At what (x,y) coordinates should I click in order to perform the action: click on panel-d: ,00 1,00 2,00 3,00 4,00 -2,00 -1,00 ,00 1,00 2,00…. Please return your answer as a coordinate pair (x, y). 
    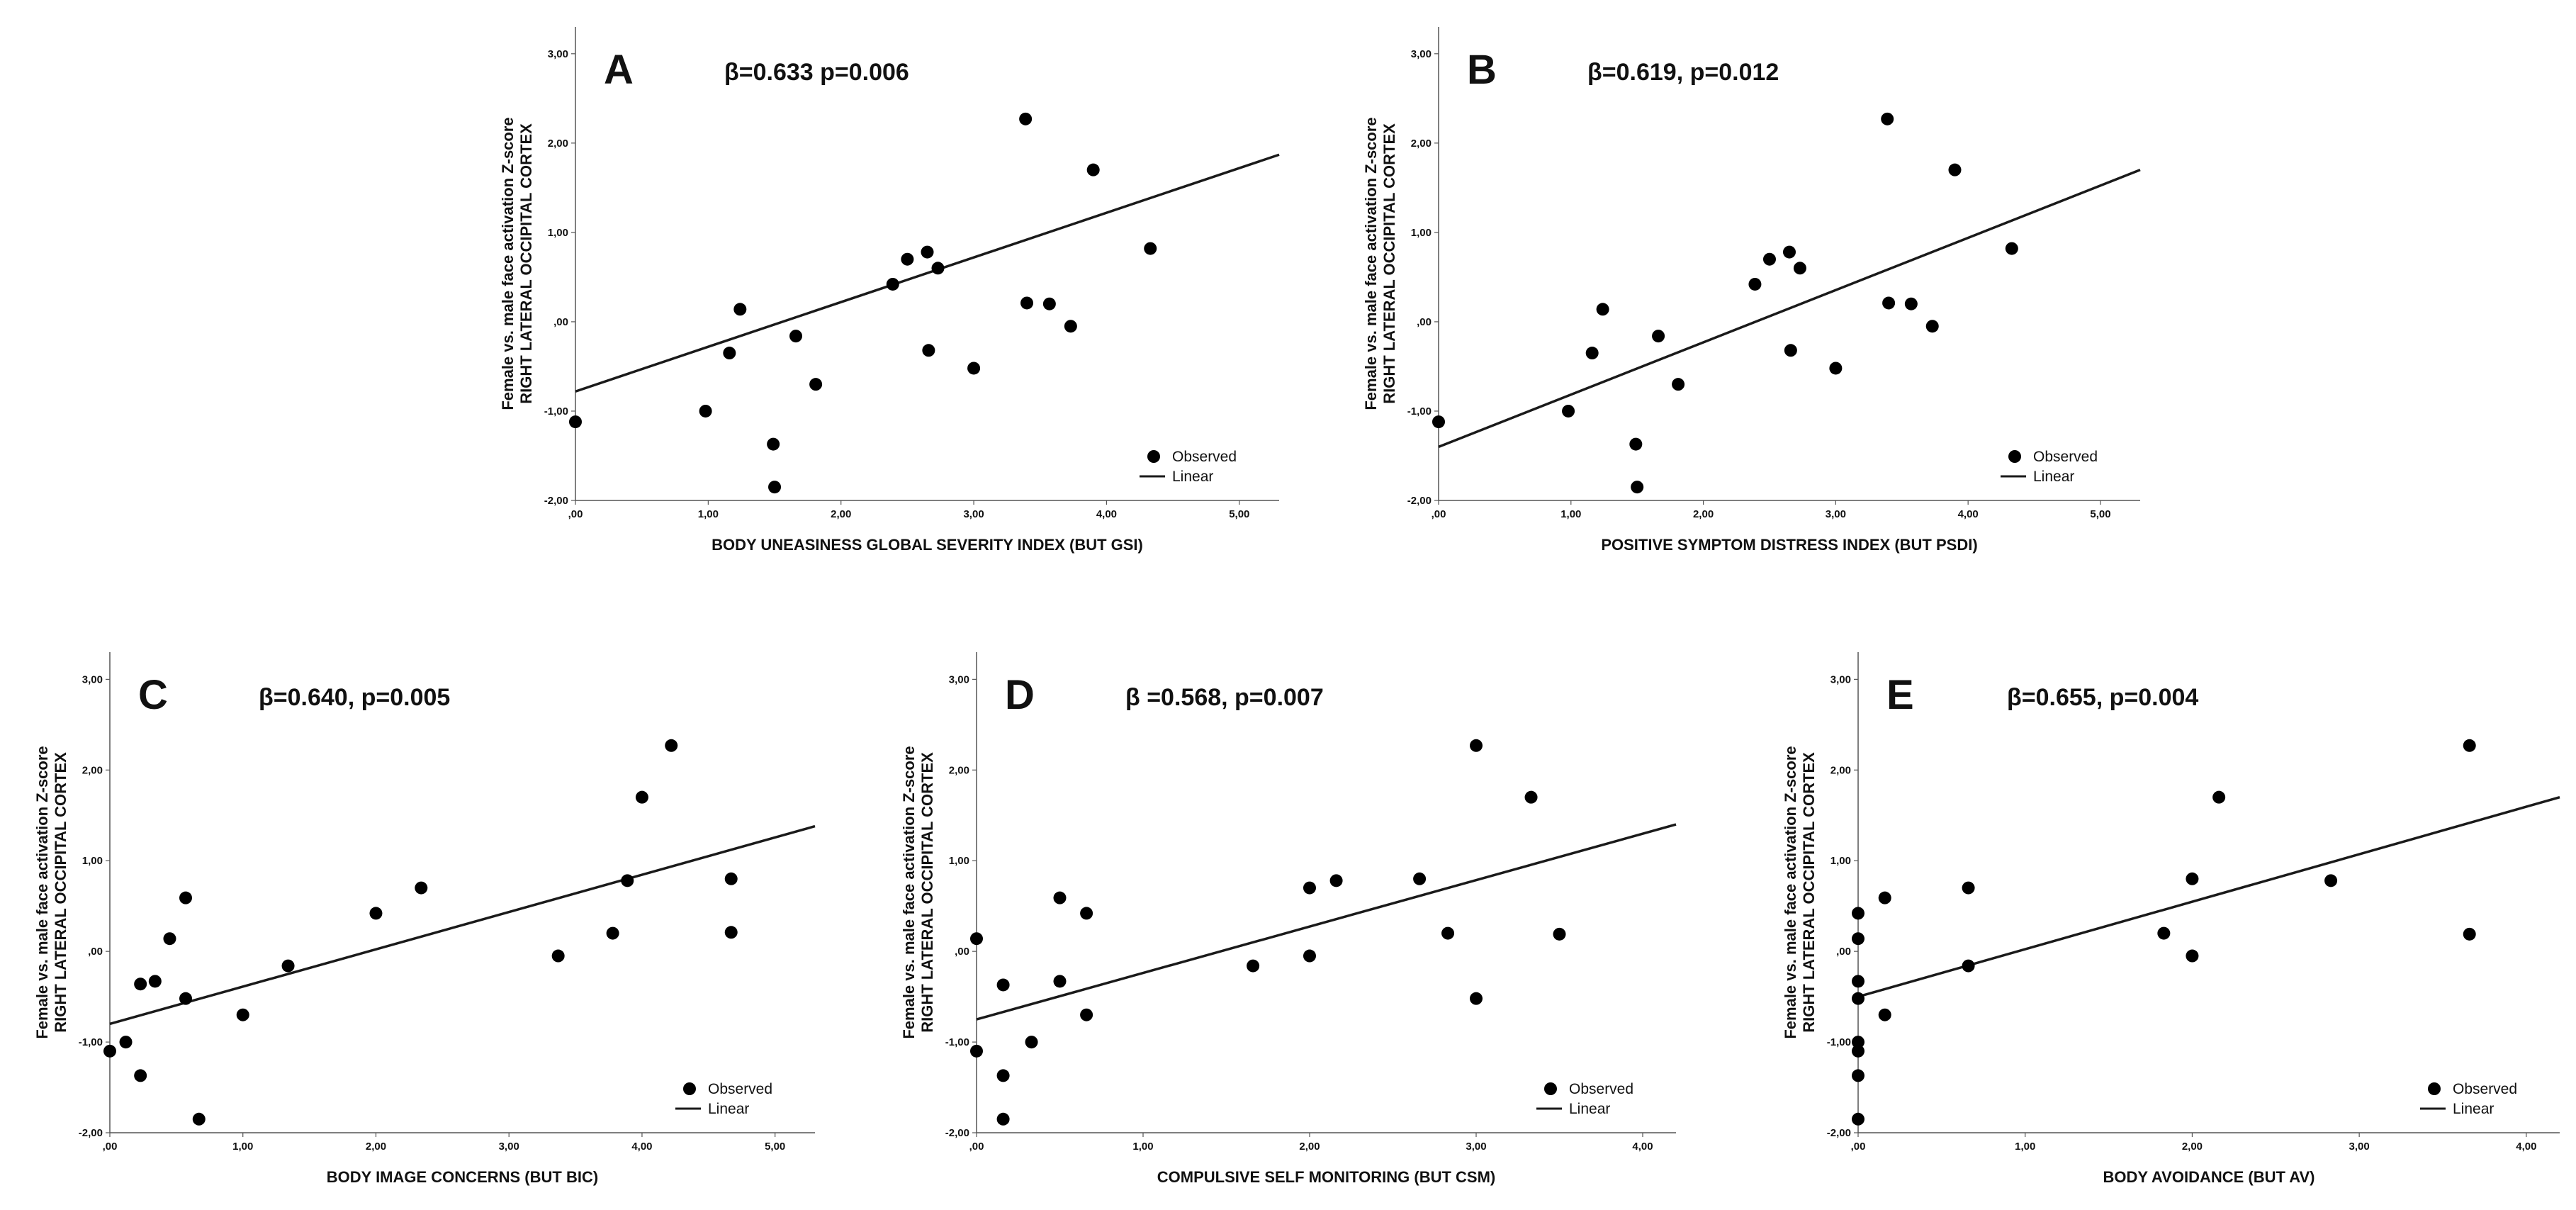
    Looking at the image, I should click on (1288, 919).